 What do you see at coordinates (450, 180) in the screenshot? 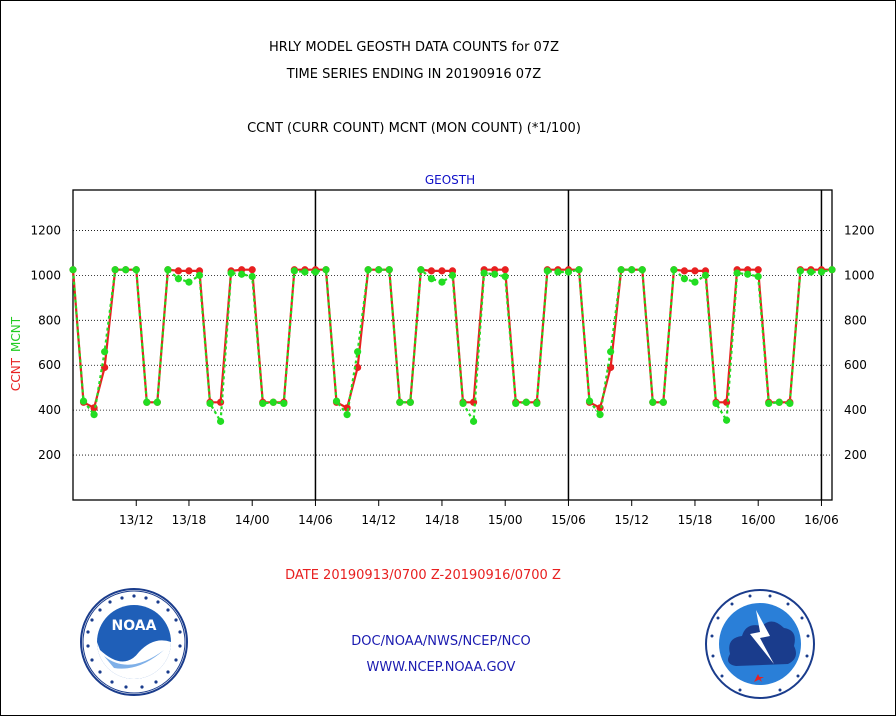
I see `panel-label: GEOSTH` at bounding box center [450, 180].